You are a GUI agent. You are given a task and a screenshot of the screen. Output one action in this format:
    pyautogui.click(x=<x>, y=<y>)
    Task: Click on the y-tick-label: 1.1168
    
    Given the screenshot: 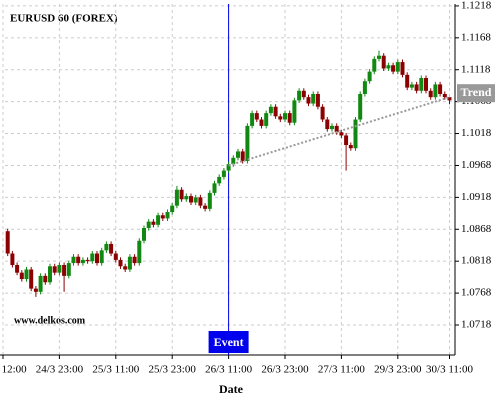 What is the action you would take?
    pyautogui.click(x=476, y=37)
    